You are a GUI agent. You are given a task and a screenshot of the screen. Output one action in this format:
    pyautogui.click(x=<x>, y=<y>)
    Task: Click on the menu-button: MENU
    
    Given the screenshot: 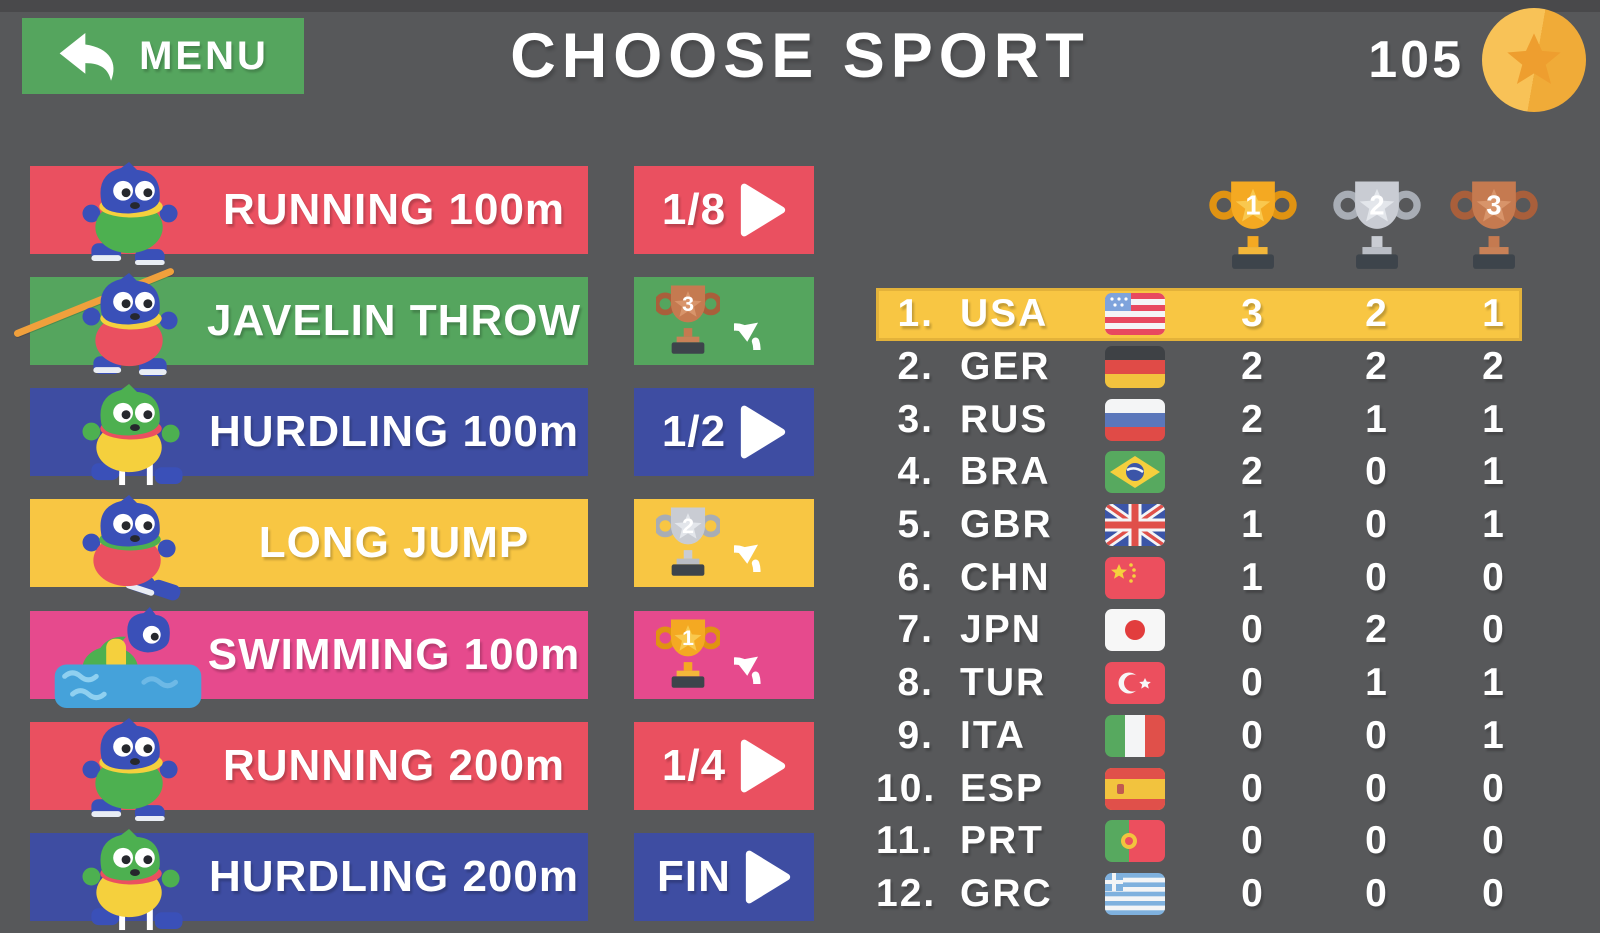 What is the action you would take?
    pyautogui.click(x=163, y=56)
    